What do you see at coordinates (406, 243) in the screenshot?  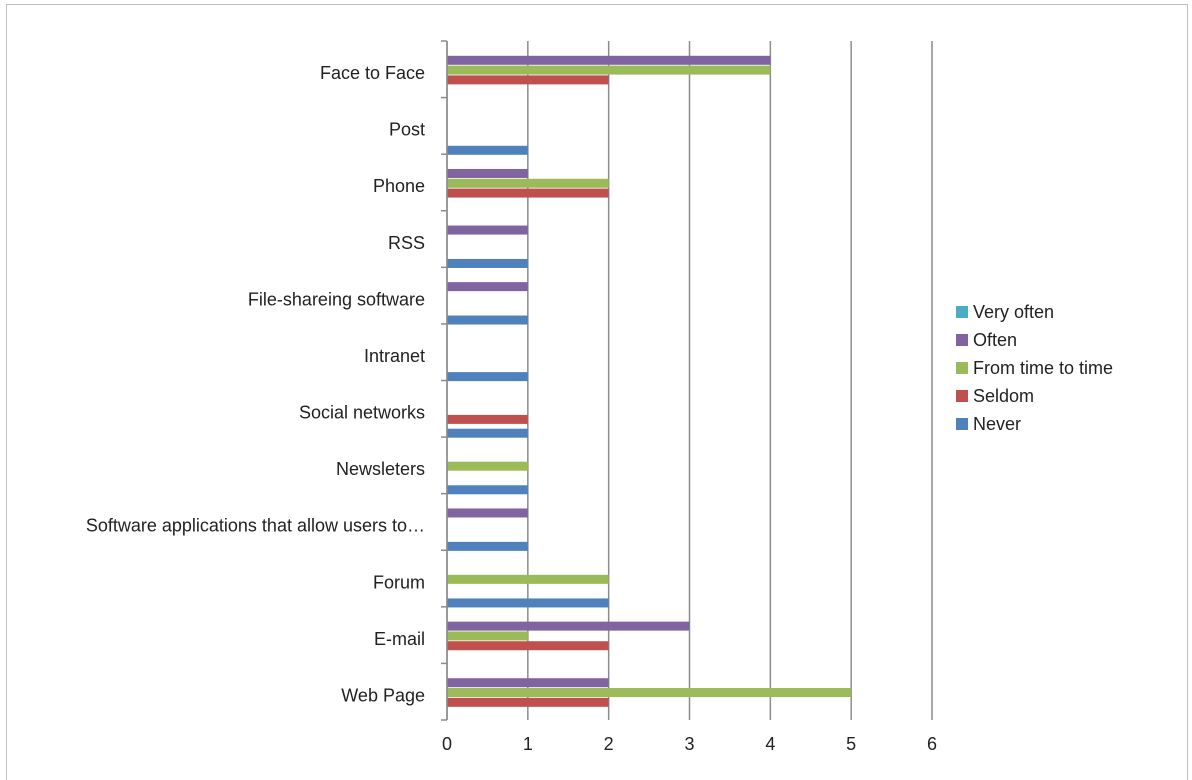 I see `category-label: RSS` at bounding box center [406, 243].